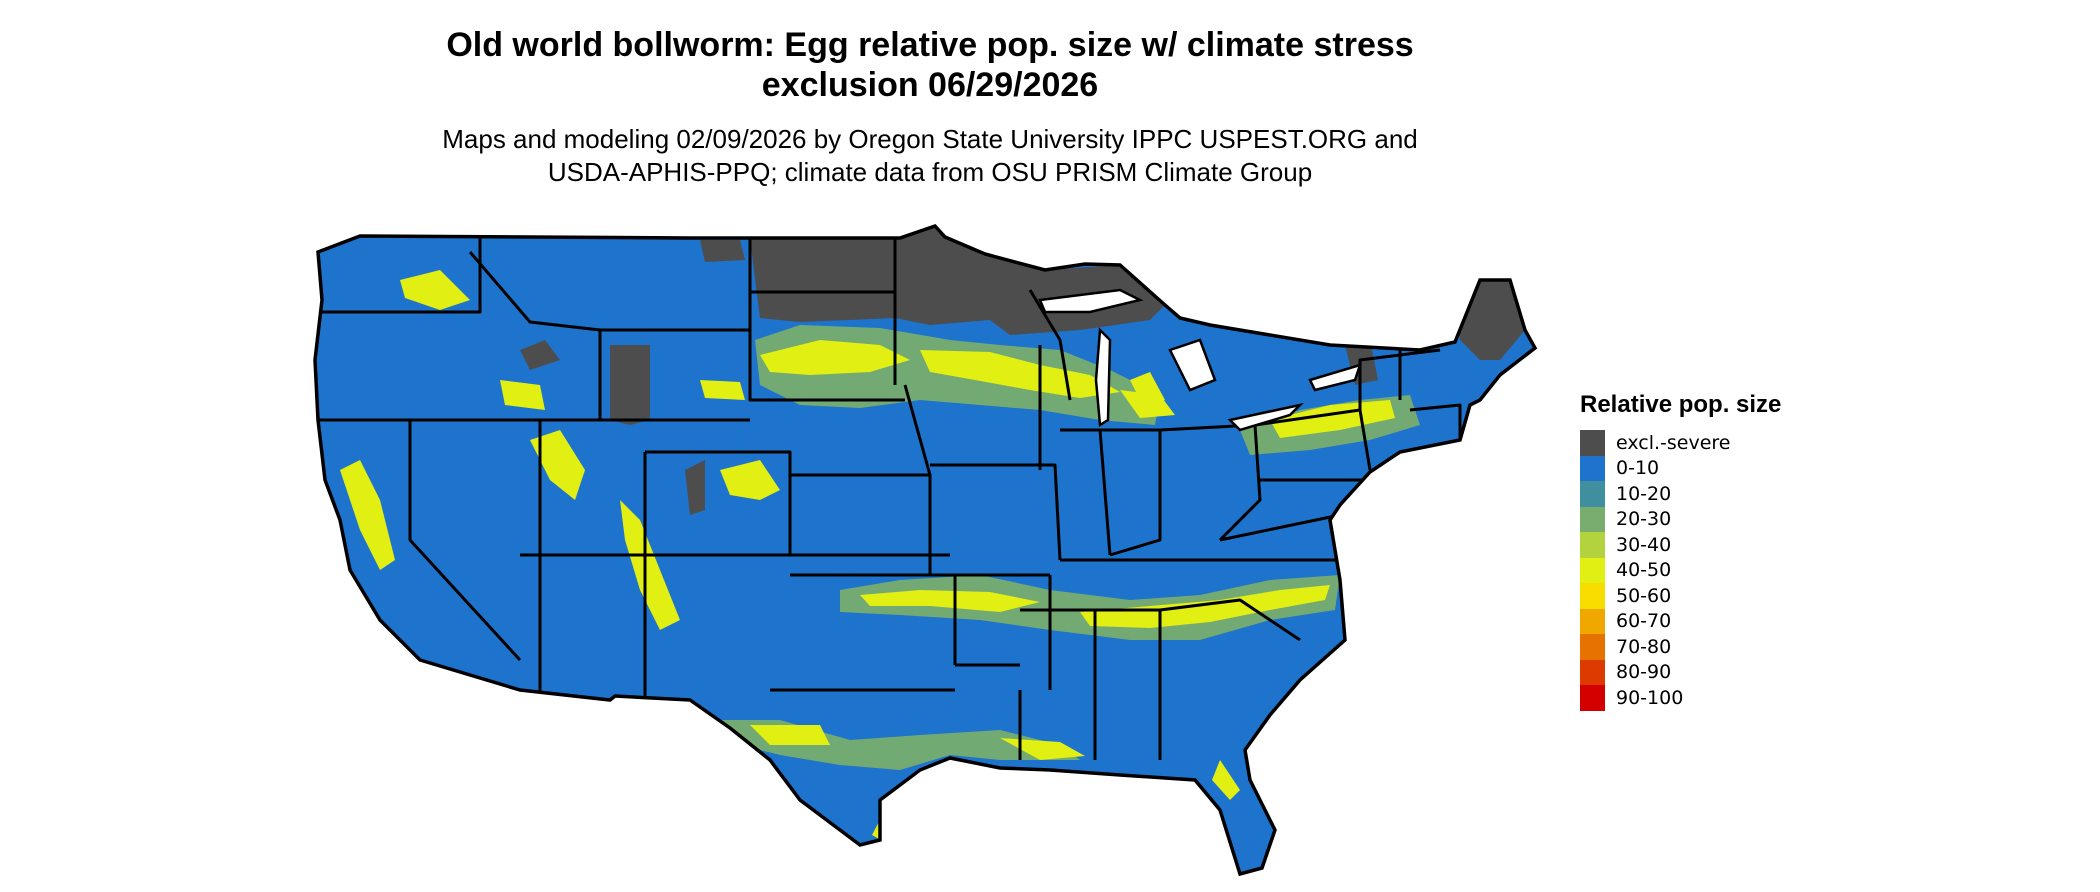 The width and height of the screenshot is (2100, 892). Describe the element at coordinates (1644, 646) in the screenshot. I see `legend-label: 70-80` at that location.